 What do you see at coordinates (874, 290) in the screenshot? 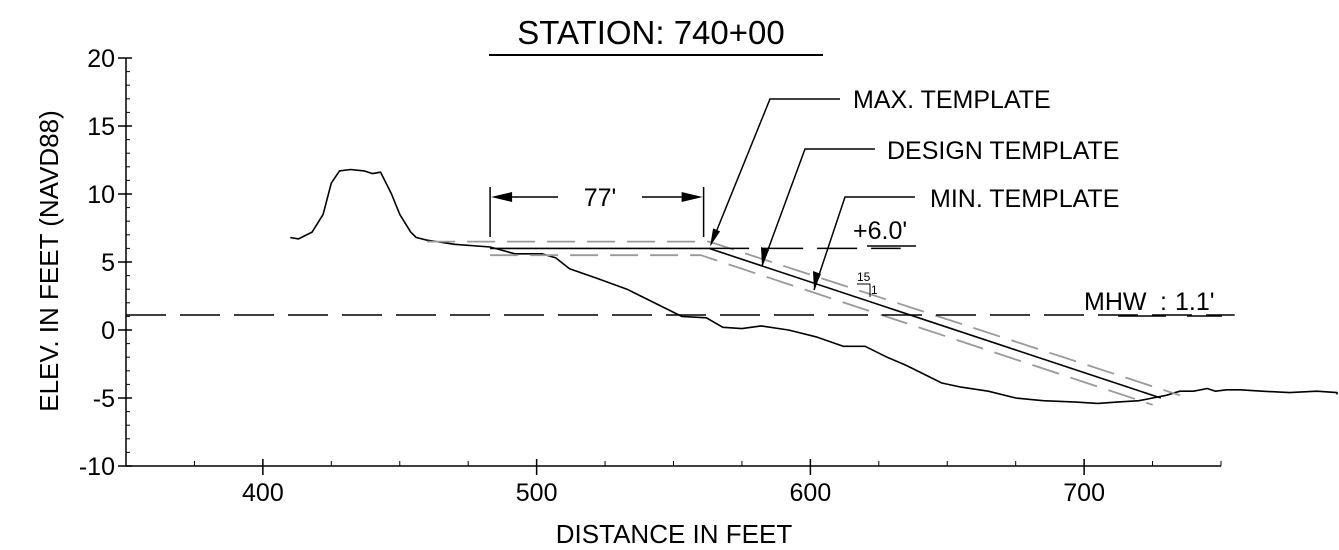
I see `slope-rise-label: 1` at bounding box center [874, 290].